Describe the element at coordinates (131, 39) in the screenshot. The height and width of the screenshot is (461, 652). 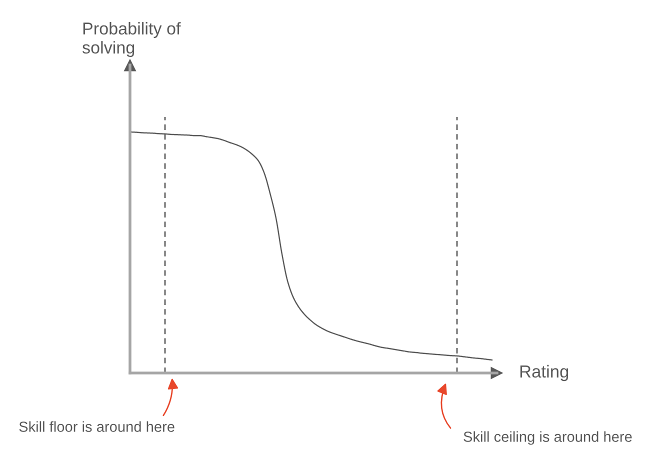
I see `y-axis-title: Probability of solving` at that location.